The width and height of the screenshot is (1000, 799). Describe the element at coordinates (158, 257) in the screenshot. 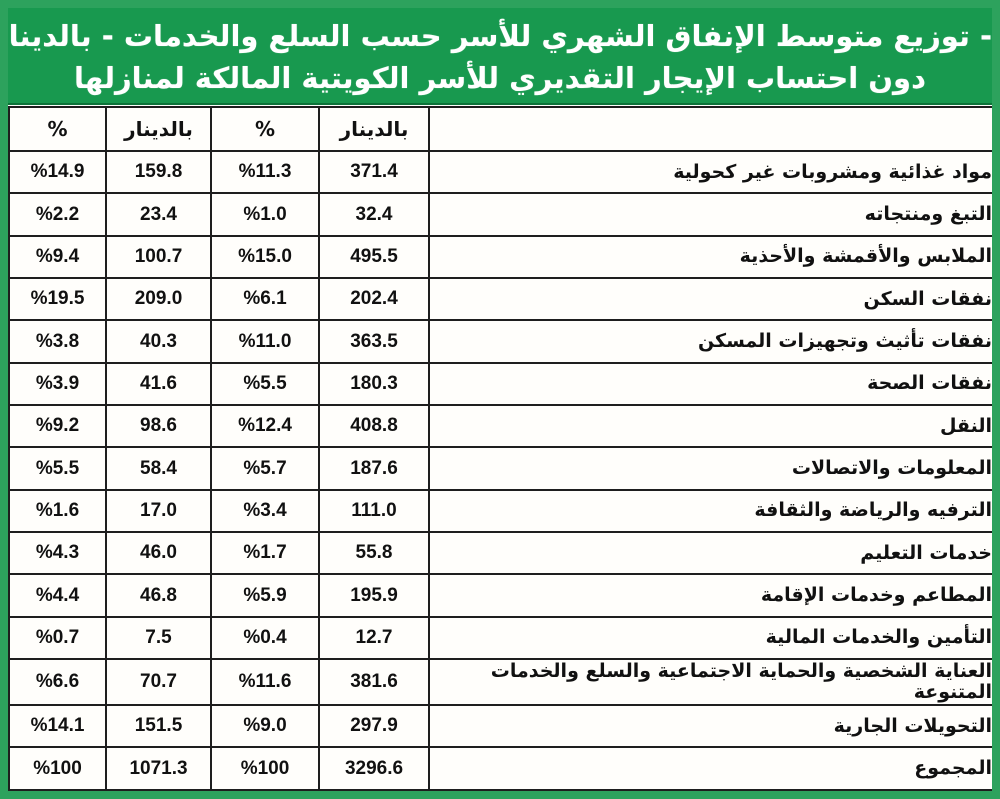

I see `dinar-cell: 100.7` at that location.